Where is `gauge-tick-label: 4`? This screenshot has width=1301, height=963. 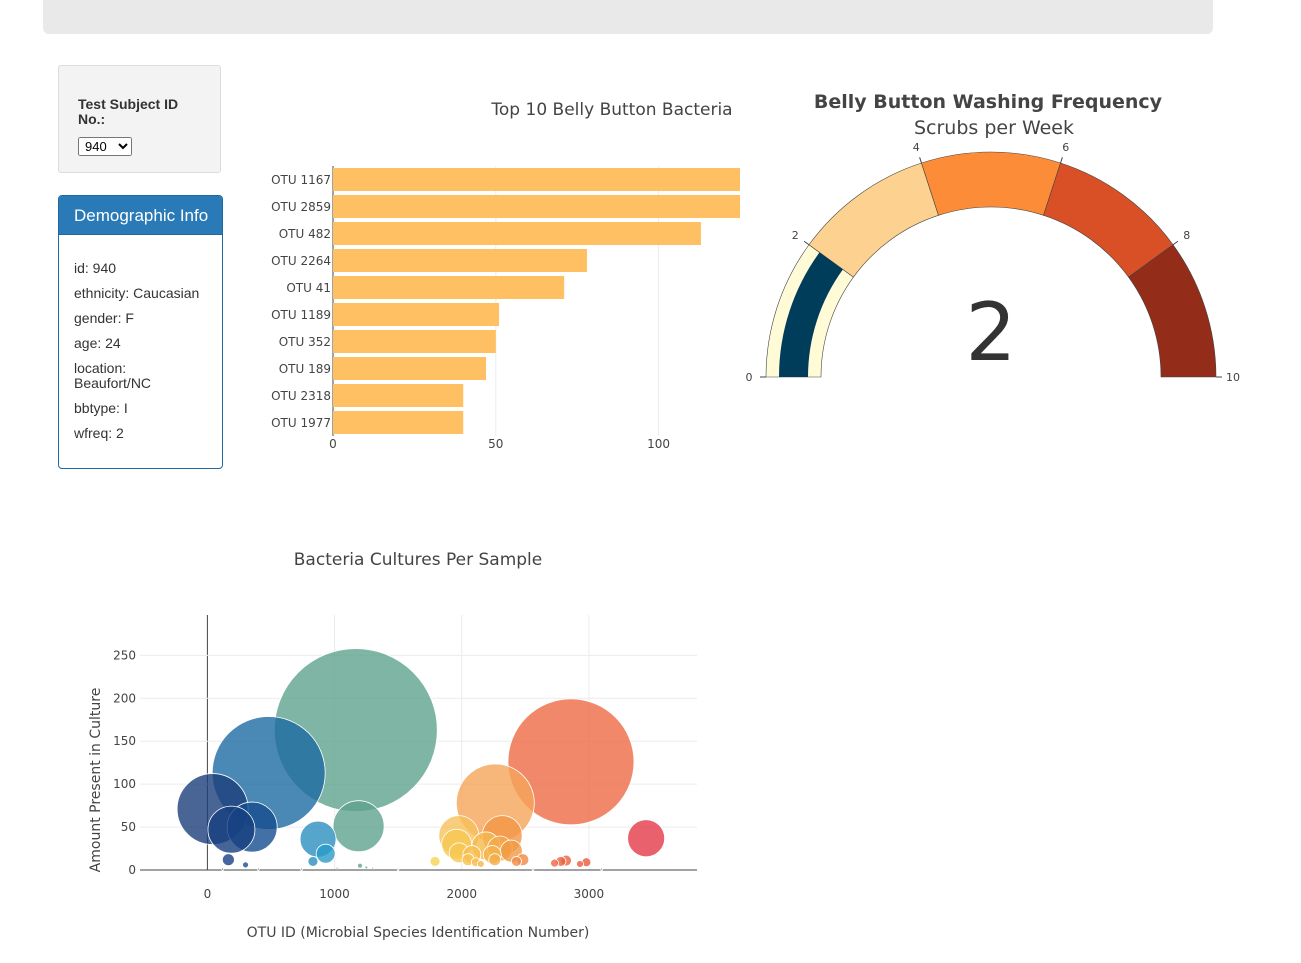 gauge-tick-label: 4 is located at coordinates (916, 147).